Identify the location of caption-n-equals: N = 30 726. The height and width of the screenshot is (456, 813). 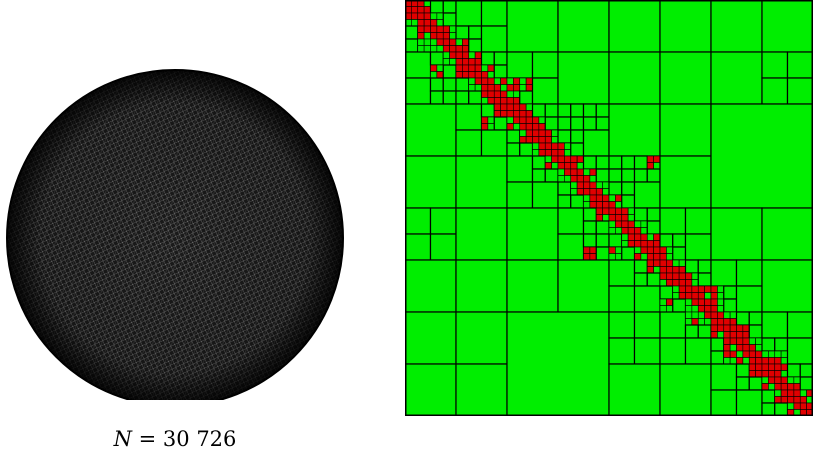
(175, 439).